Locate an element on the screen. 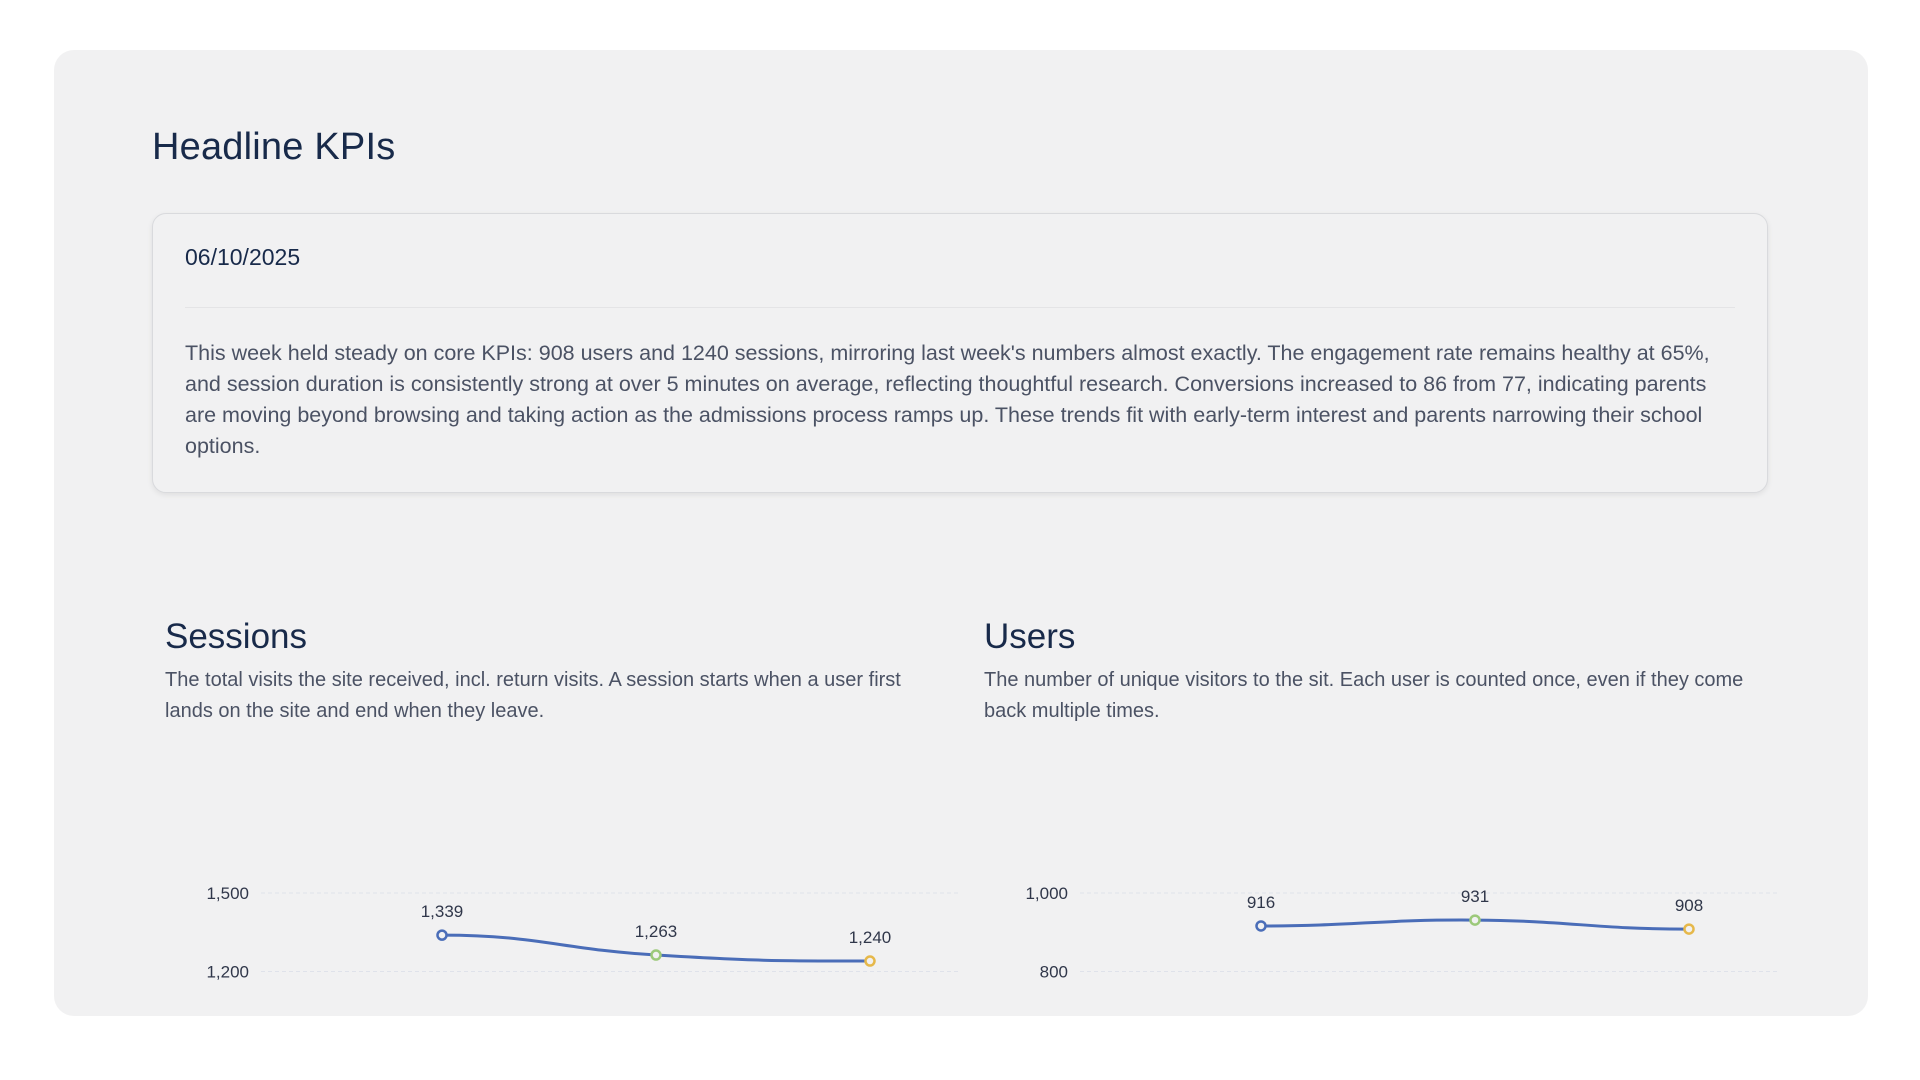 This screenshot has height=1080, width=1920. summary-divider is located at coordinates (960, 307).